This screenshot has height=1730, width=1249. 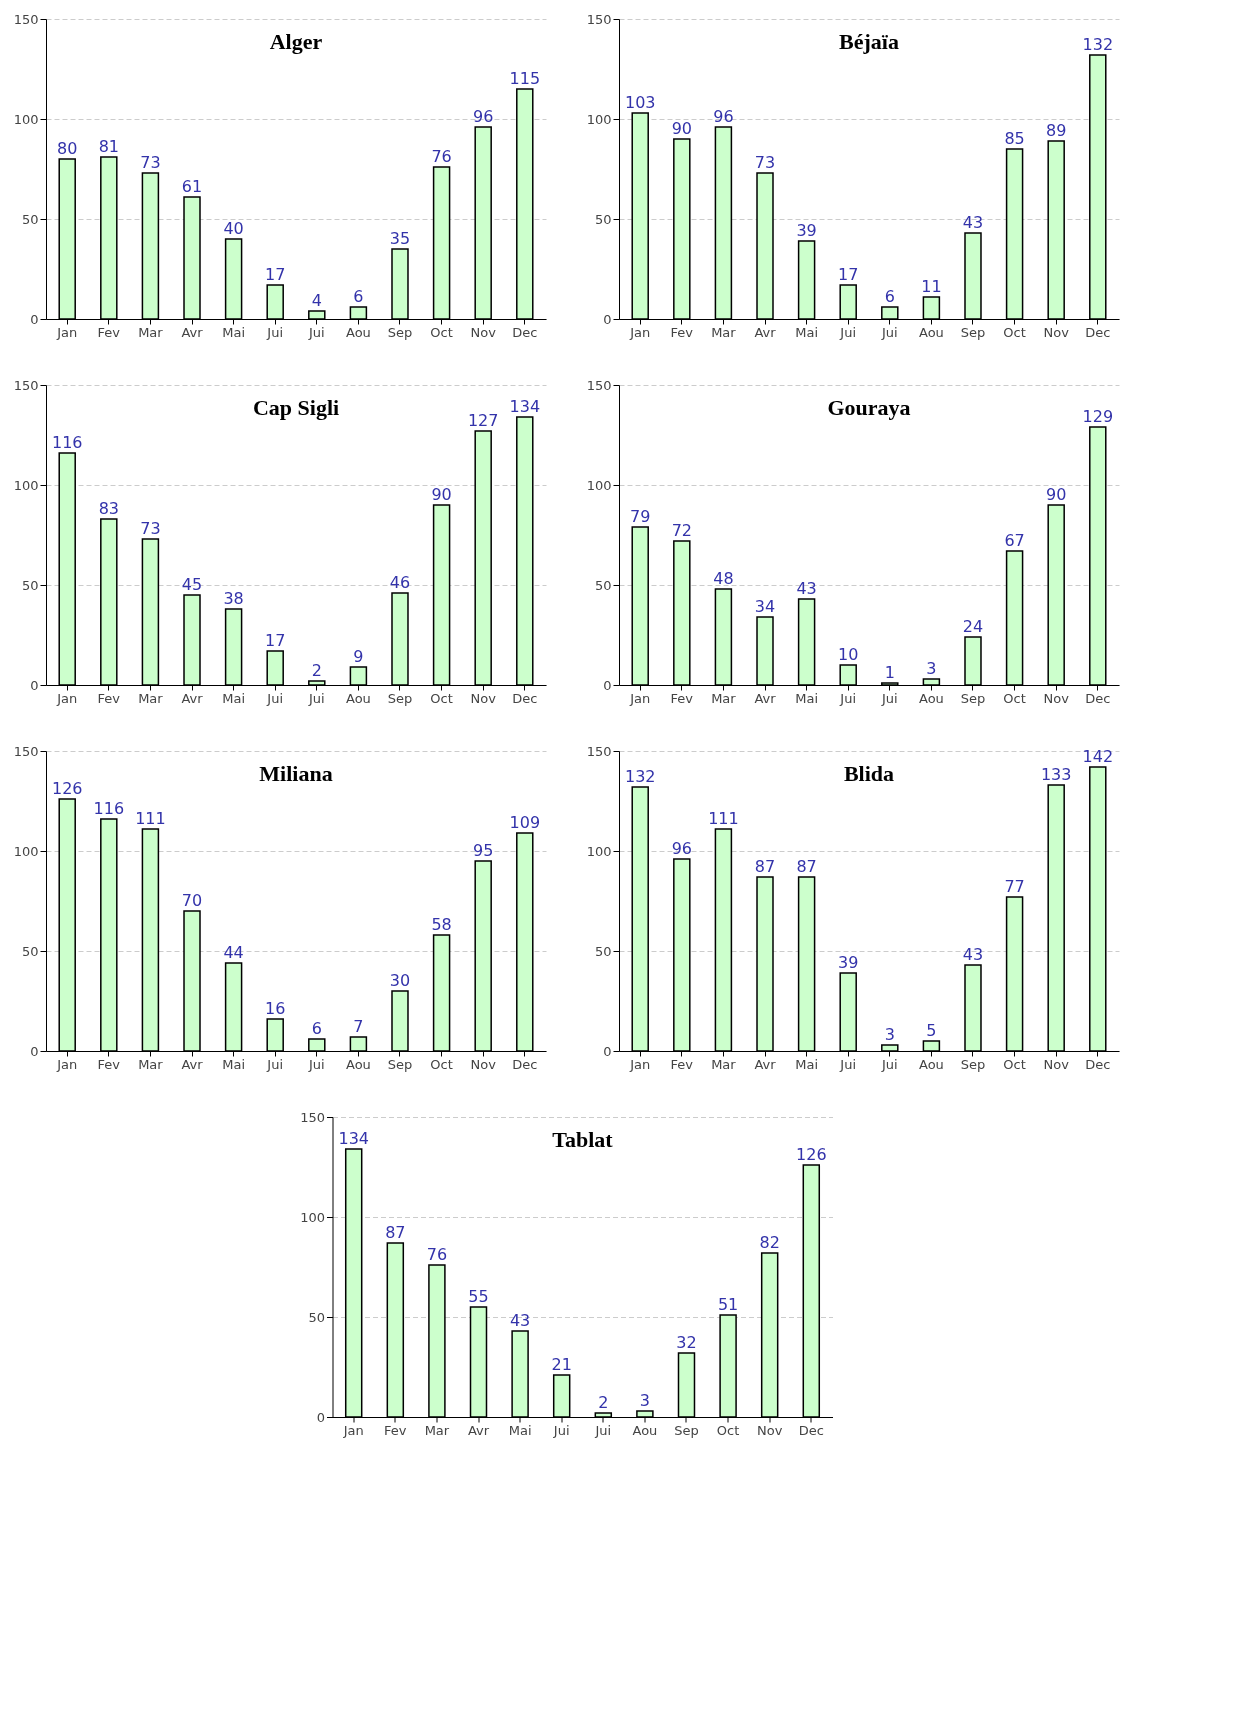 What do you see at coordinates (1014, 886) in the screenshot?
I see `data-label: 77` at bounding box center [1014, 886].